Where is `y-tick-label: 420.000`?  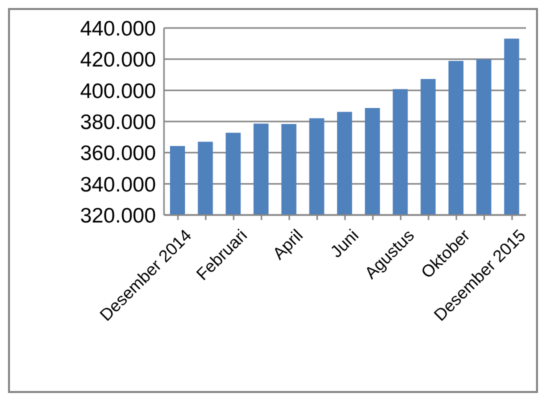 y-tick-label: 420.000 is located at coordinates (118, 60).